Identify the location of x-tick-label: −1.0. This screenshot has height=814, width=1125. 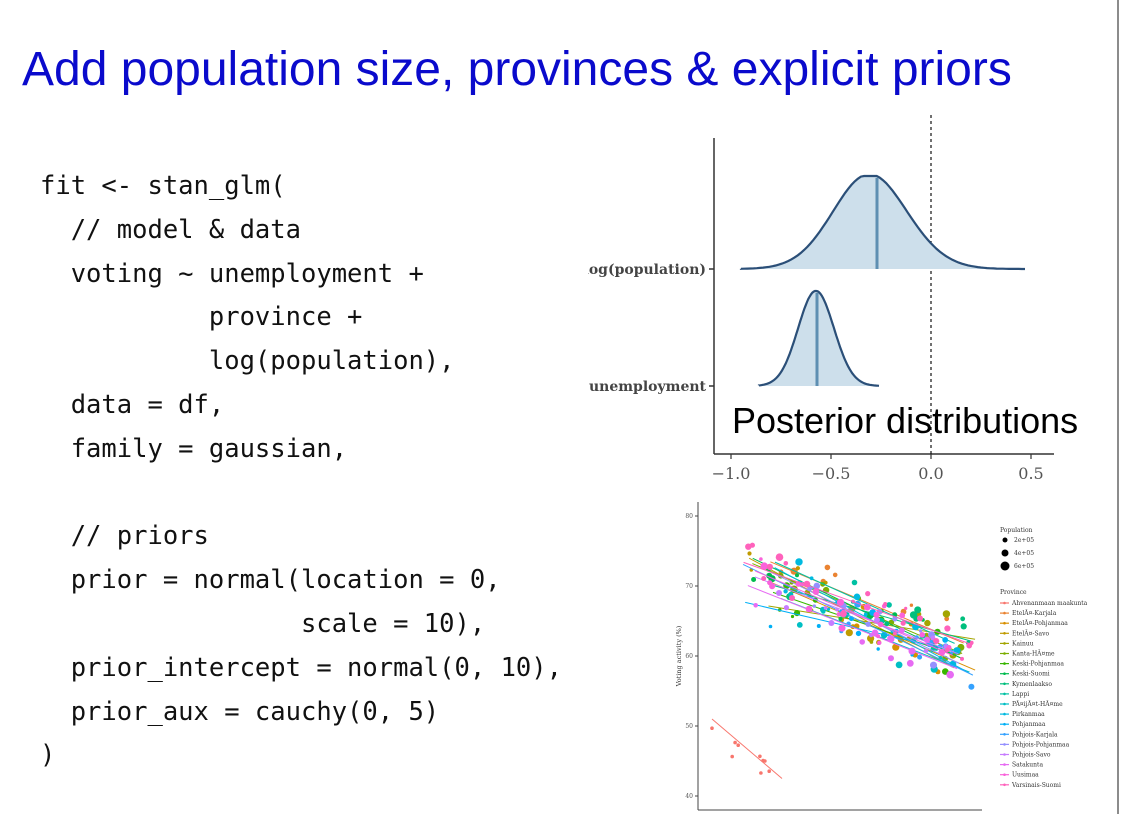
(731, 473).